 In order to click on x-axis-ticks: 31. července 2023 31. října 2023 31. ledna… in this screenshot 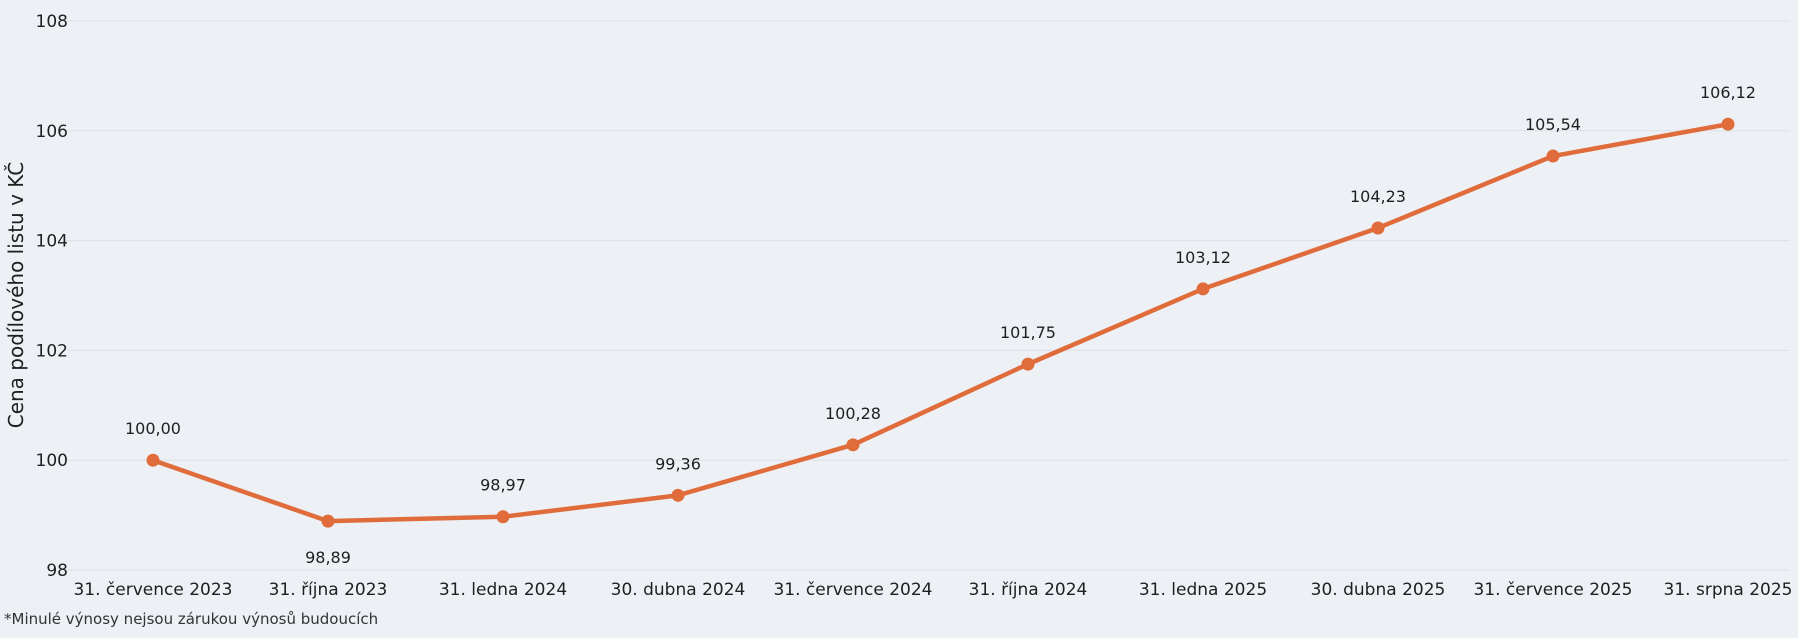, I will do `click(932, 590)`.